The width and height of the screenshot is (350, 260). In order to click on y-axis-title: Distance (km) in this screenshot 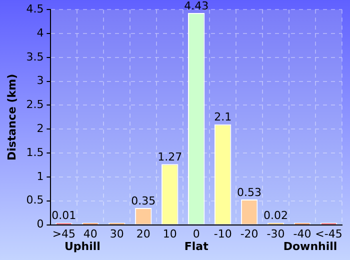, I will do `click(11, 117)`.